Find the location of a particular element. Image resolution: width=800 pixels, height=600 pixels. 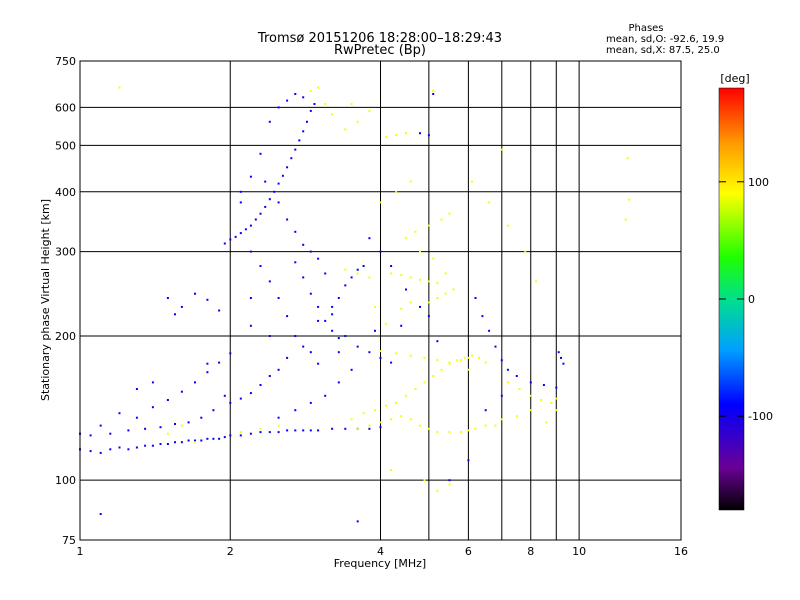

y-axis-label: Stationary phase Virtual Height [km] is located at coordinates (45, 300).